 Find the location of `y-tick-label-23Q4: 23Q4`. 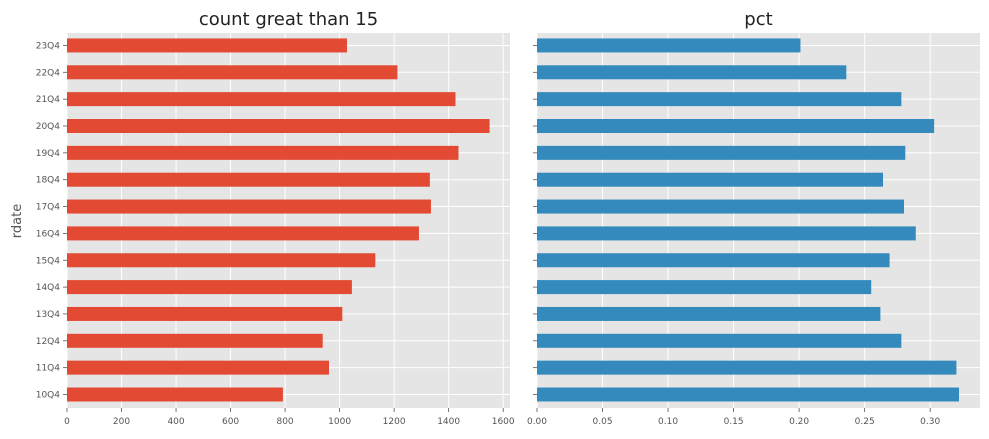

y-tick-label-23Q4: 23Q4 is located at coordinates (48, 46).